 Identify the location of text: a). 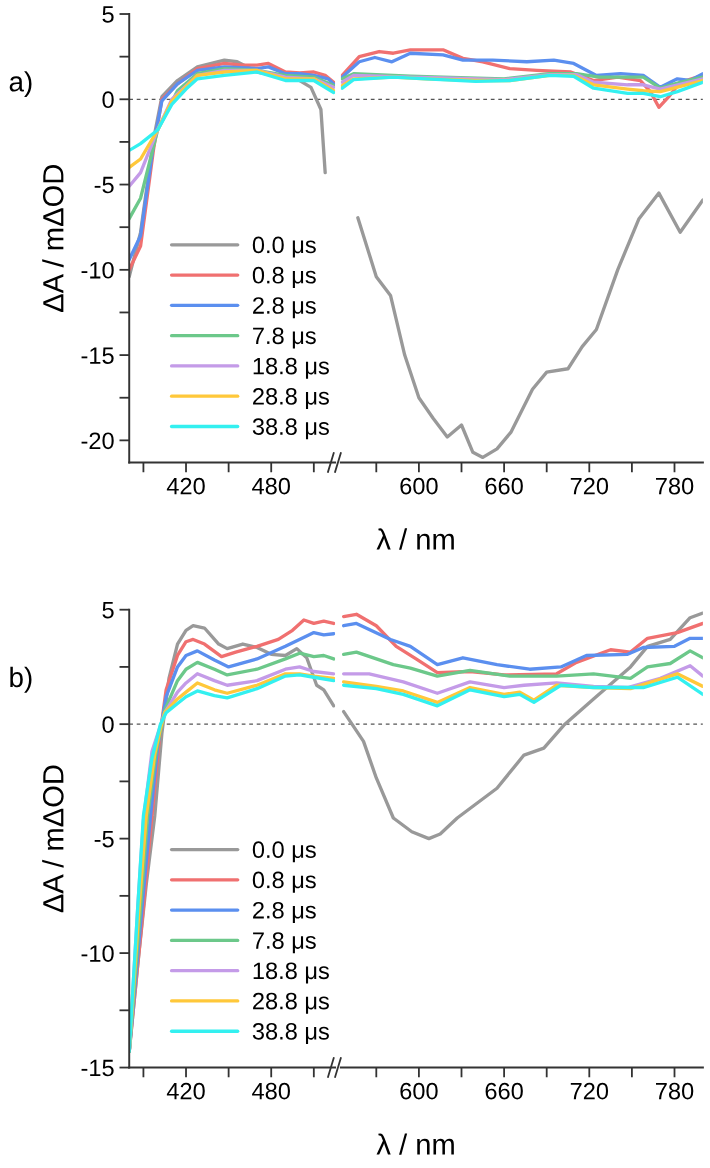
(20, 84).